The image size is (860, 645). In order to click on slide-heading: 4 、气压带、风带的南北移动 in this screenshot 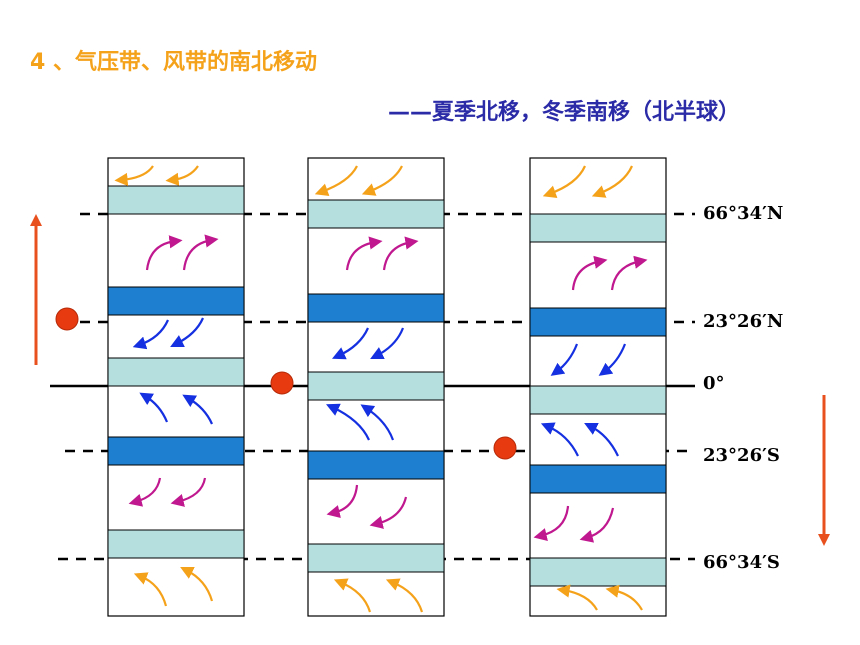, I will do `click(173, 62)`.